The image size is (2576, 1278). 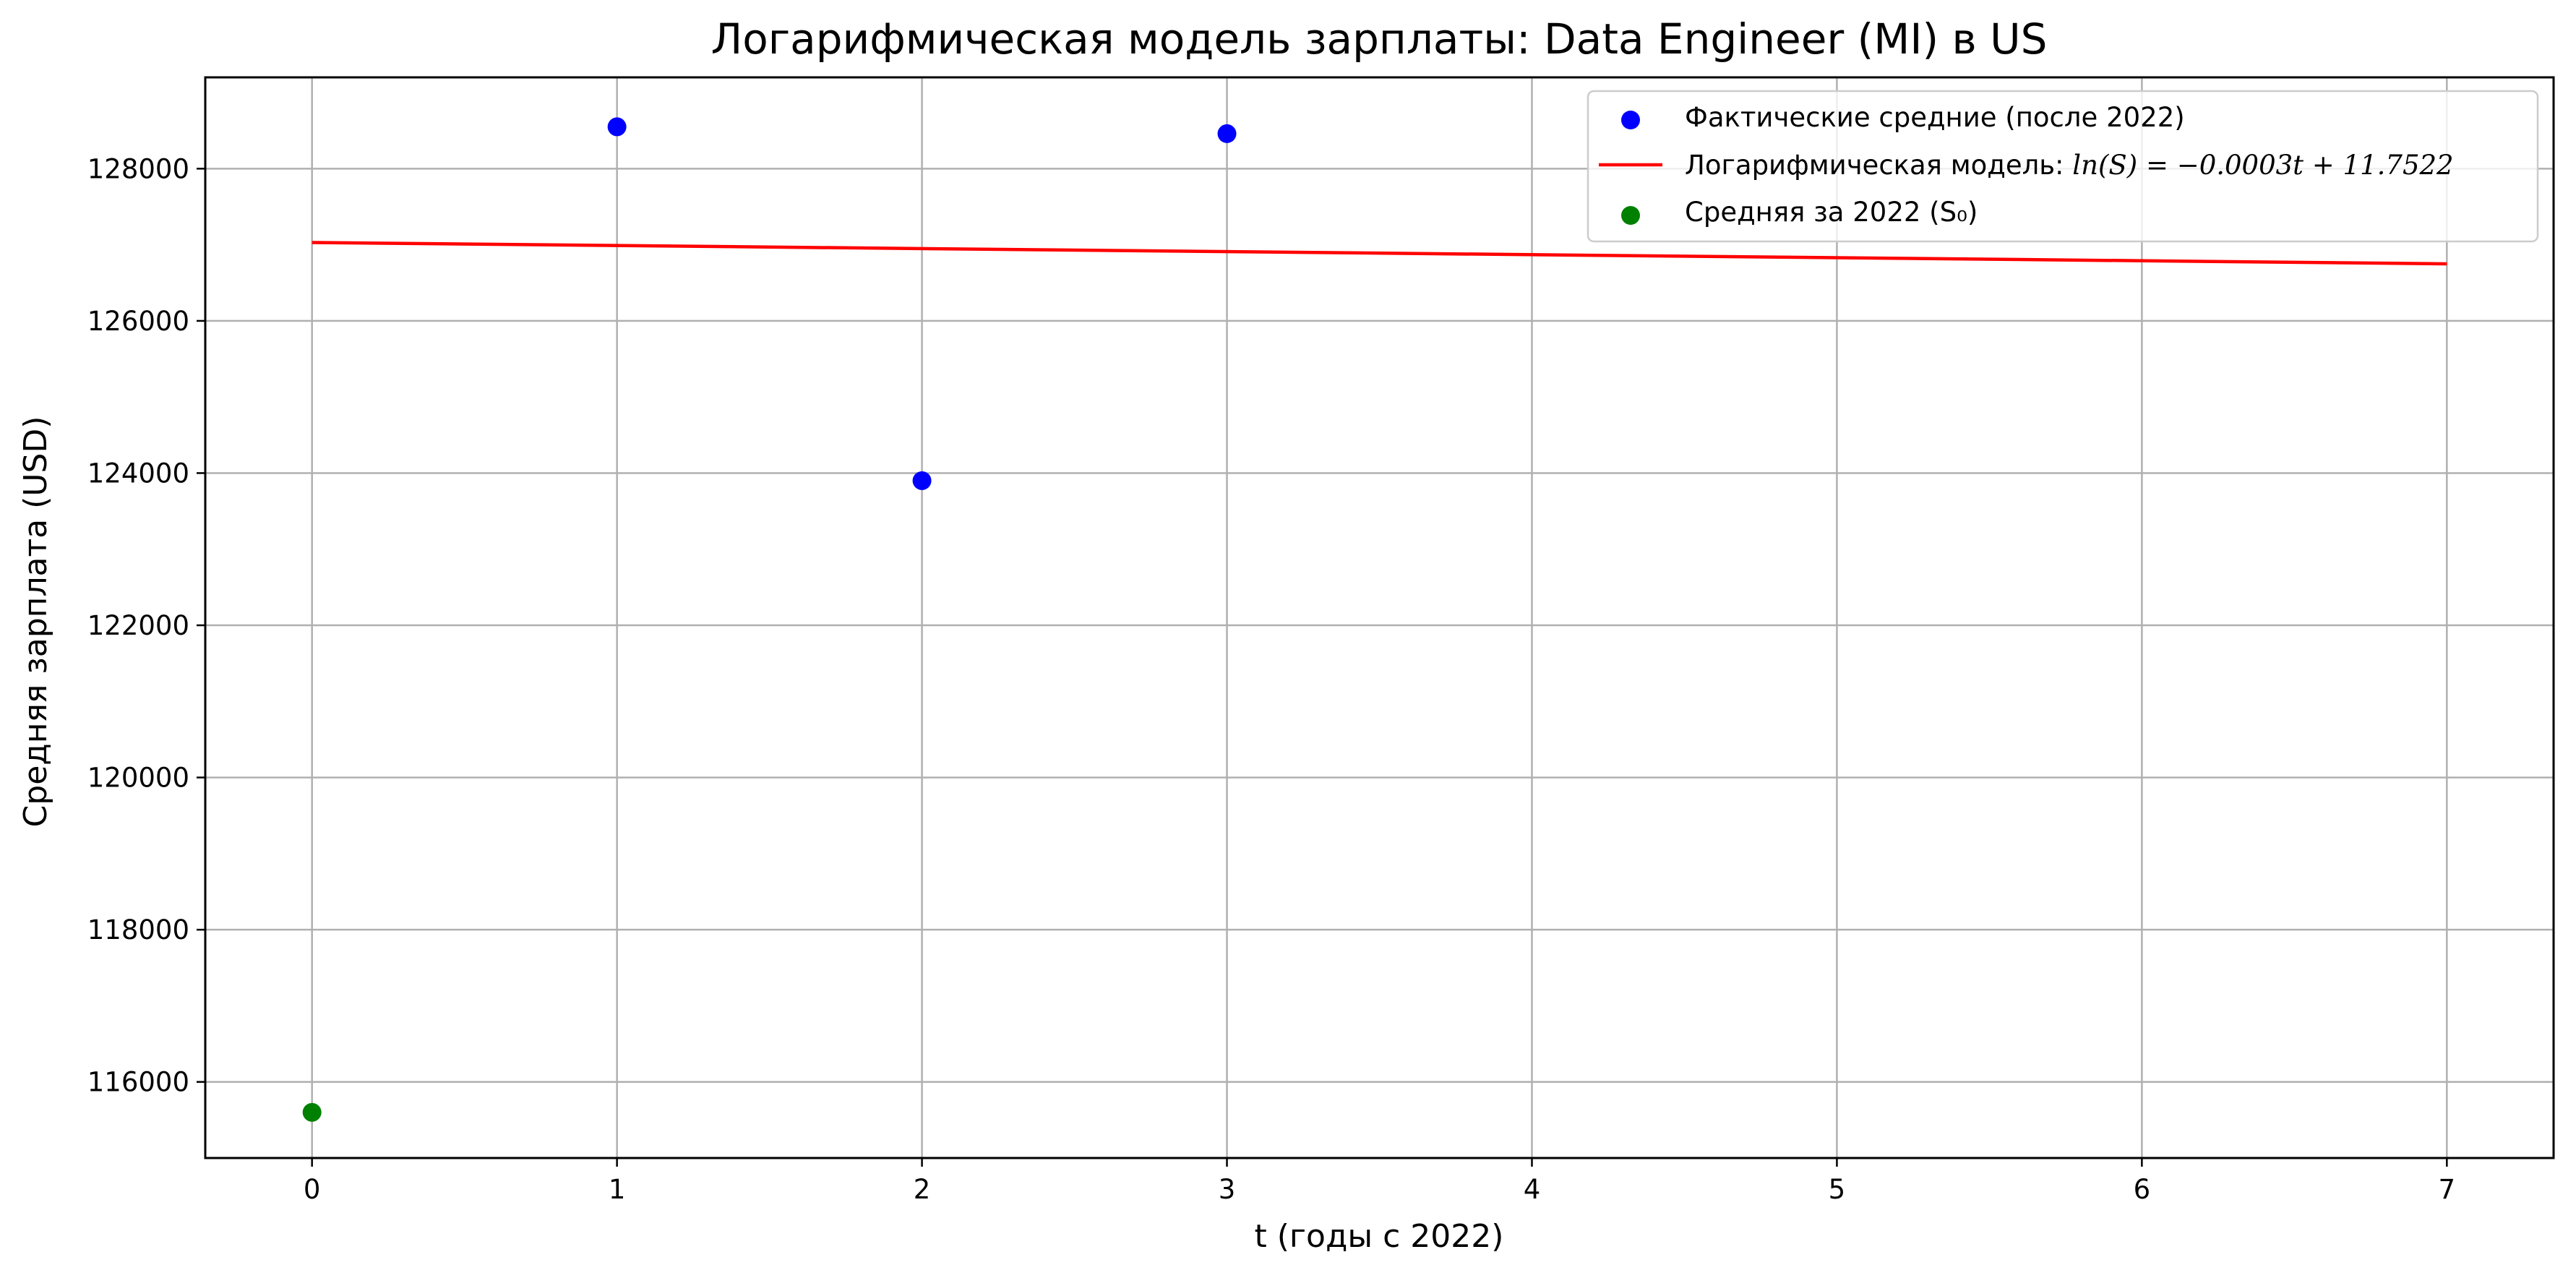 I want to click on x-tick-label: 0, so click(x=312, y=1189).